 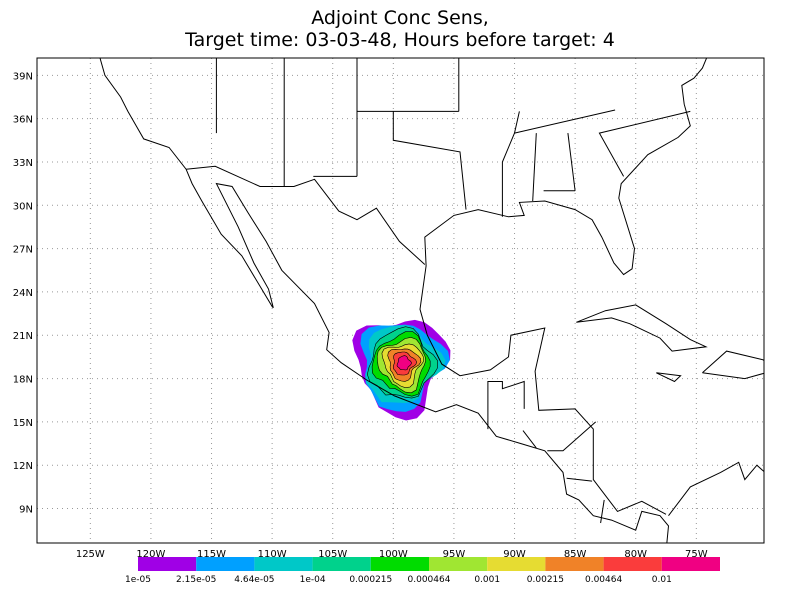 What do you see at coordinates (150, 554) in the screenshot?
I see `lon-tick-label: 120W` at bounding box center [150, 554].